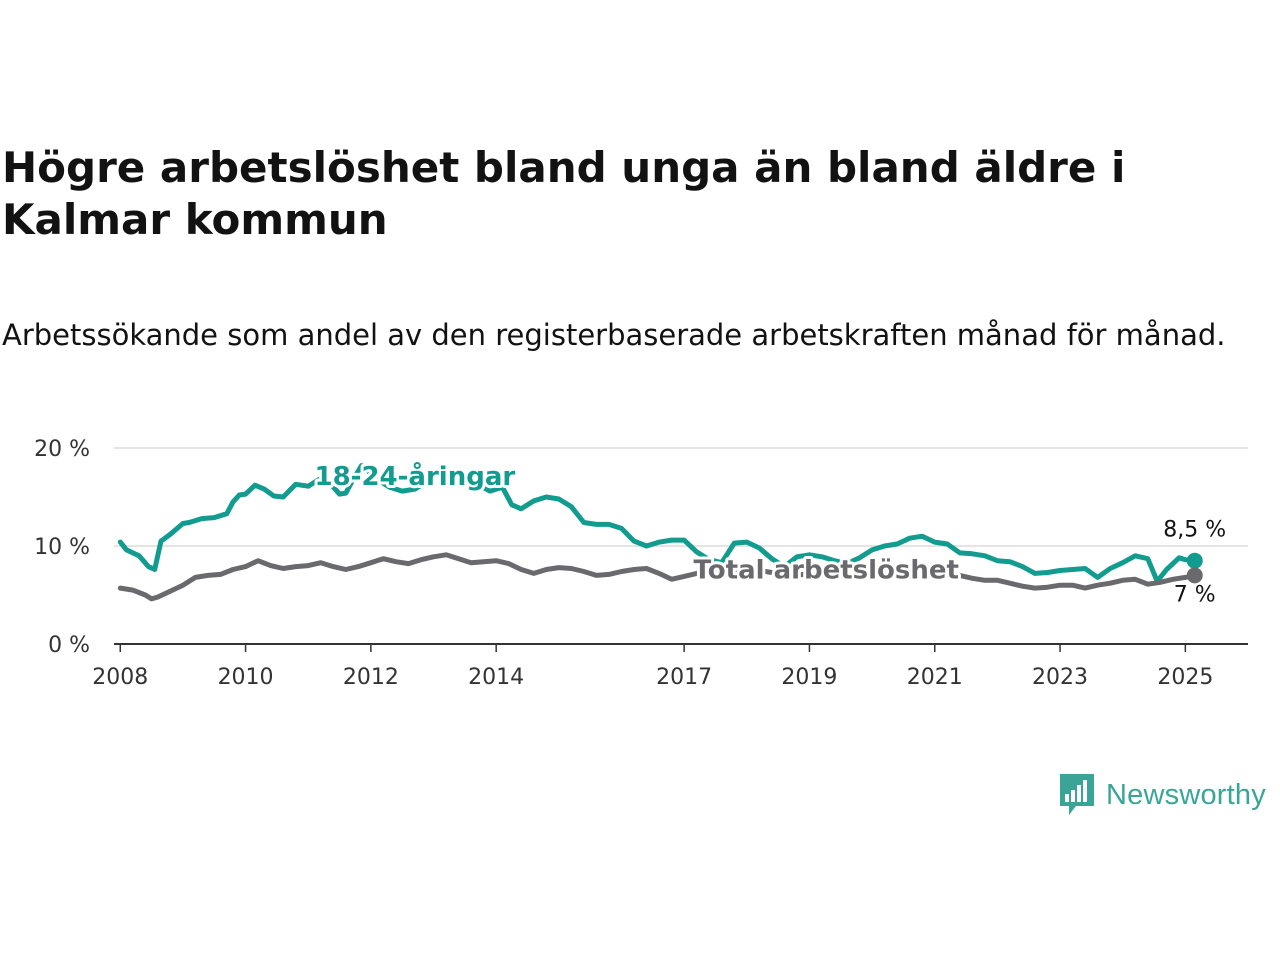 This screenshot has height=960, width=1280. What do you see at coordinates (684, 677) in the screenshot?
I see `x-tick-label: 2017` at bounding box center [684, 677].